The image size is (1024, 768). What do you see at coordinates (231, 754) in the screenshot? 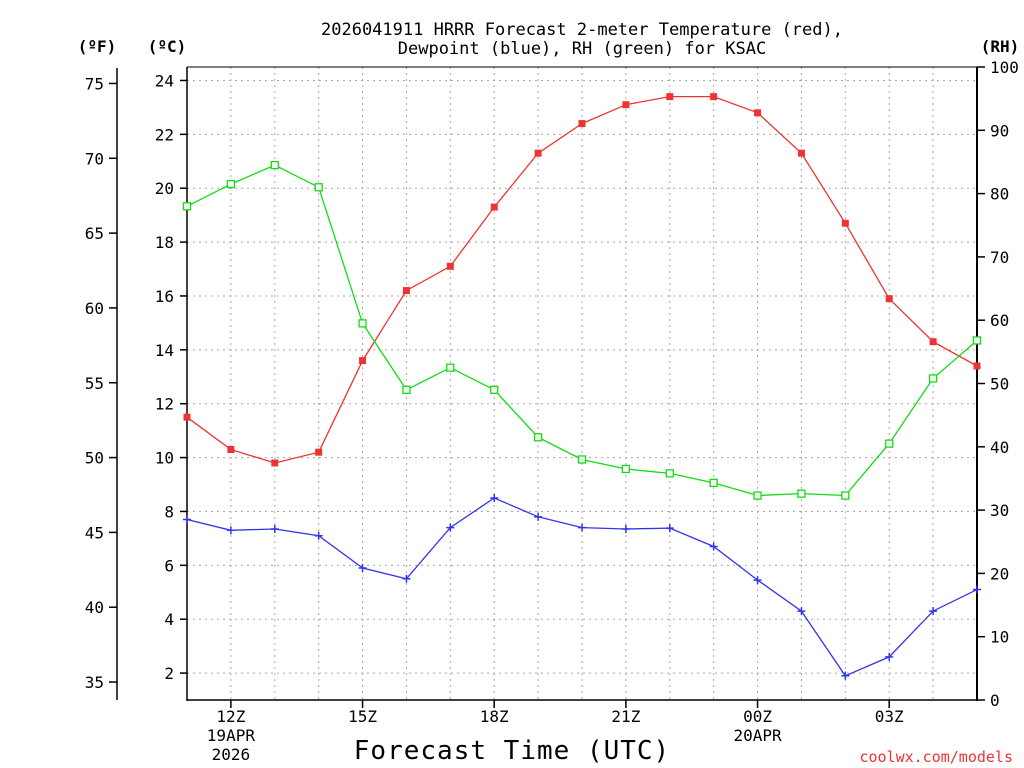
I see `x-tick-year-label: 2026` at bounding box center [231, 754].